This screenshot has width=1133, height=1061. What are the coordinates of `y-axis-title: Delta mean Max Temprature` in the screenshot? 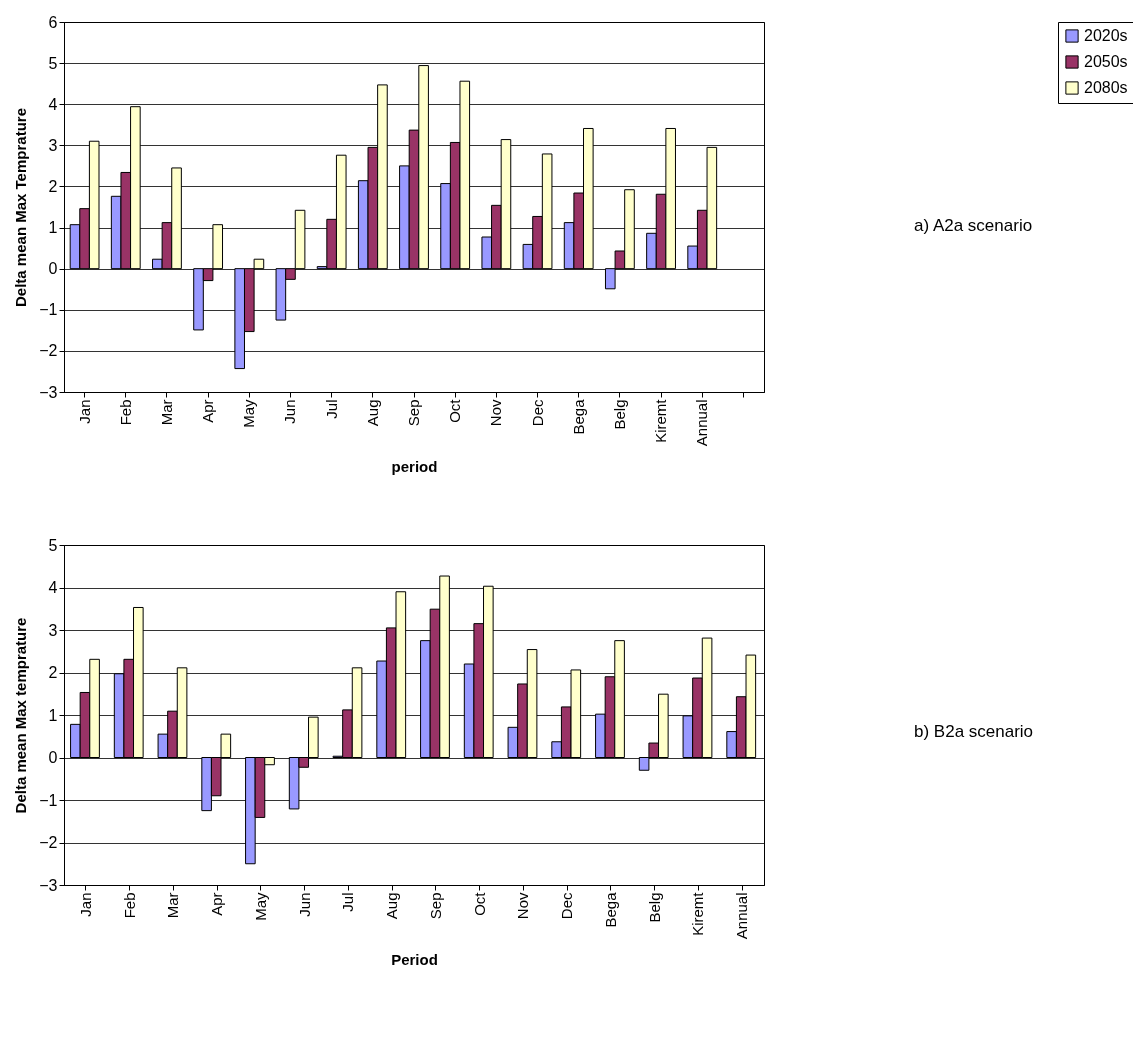 It's located at (21, 207).